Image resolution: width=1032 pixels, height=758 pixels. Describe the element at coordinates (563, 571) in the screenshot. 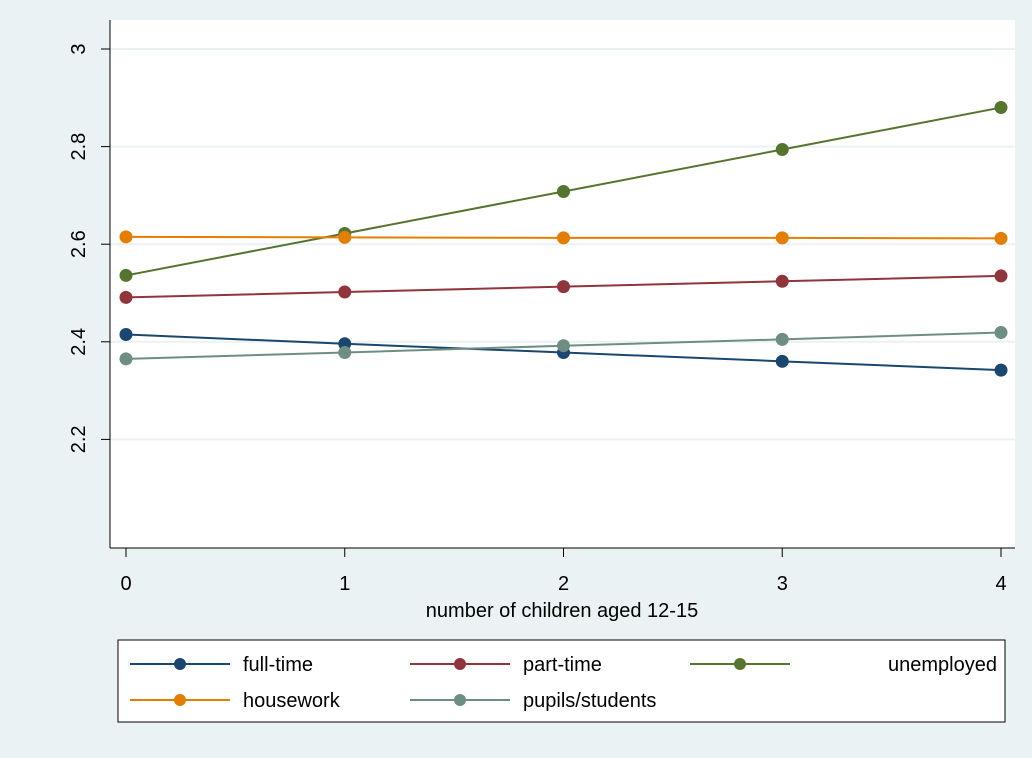

I see `x-axis-ticks: 0 1 2 3 4` at that location.